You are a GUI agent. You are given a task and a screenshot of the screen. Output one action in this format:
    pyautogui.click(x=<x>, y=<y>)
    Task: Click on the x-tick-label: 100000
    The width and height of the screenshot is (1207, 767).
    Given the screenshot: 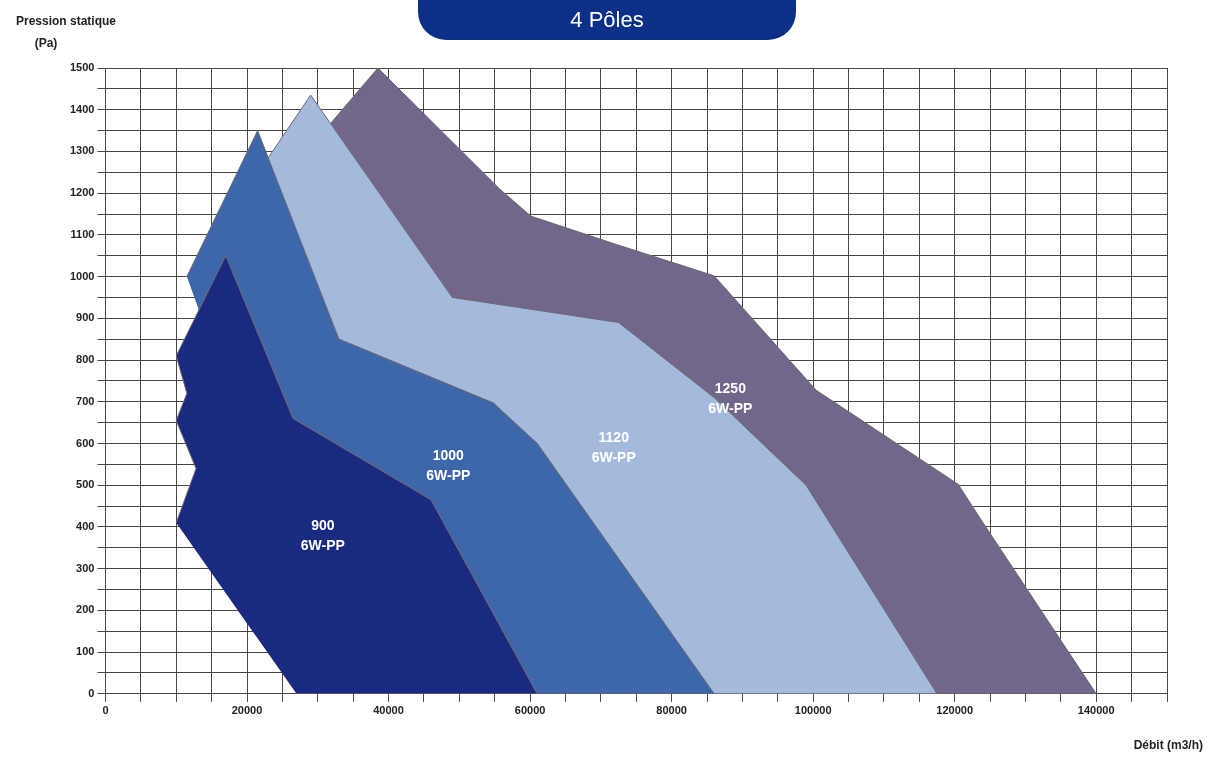 What is the action you would take?
    pyautogui.click(x=813, y=710)
    